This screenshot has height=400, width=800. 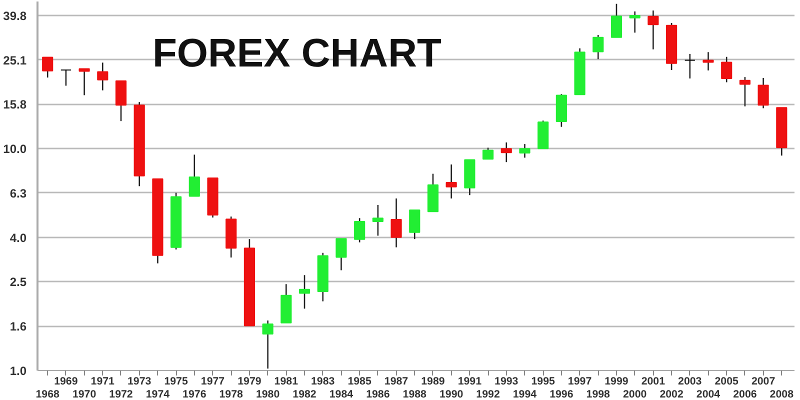 I want to click on x-tick-label: 1996, so click(x=562, y=394).